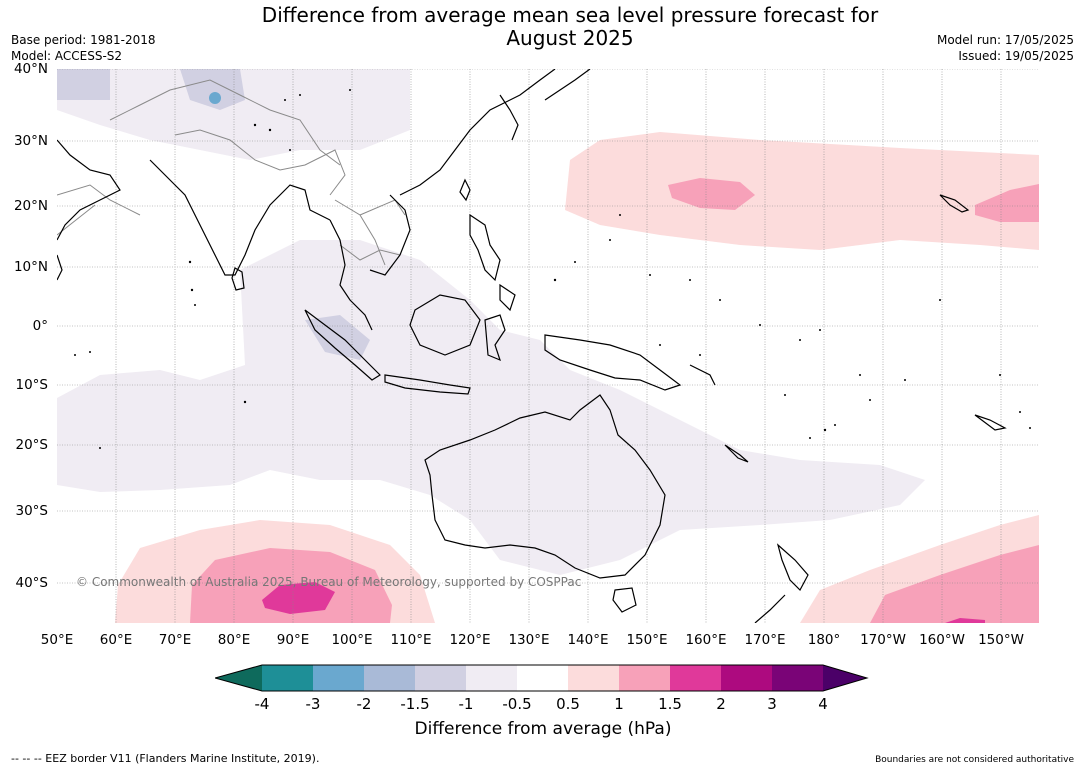 The width and height of the screenshot is (1085, 770). Describe the element at coordinates (942, 640) in the screenshot. I see `lon-label: 160°W` at that location.